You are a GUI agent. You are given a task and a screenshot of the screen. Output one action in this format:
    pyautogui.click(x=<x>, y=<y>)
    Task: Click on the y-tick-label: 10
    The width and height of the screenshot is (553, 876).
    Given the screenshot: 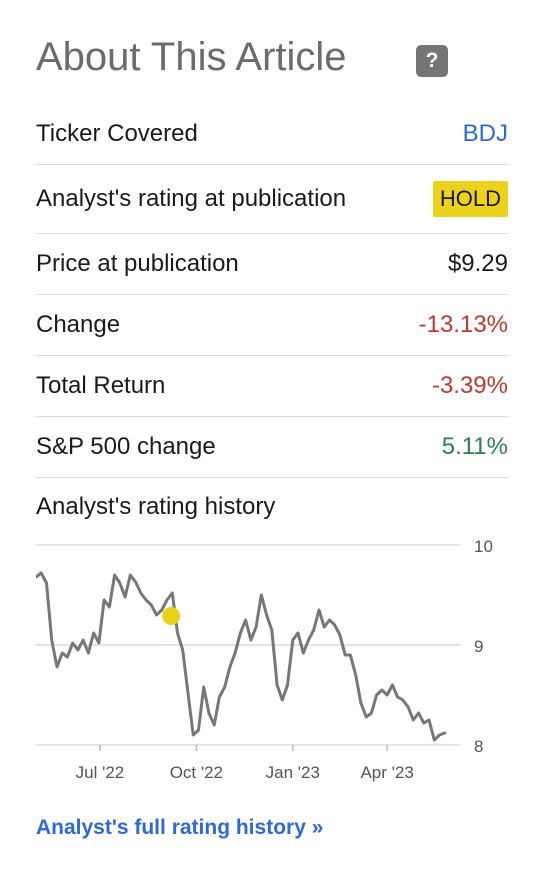 What is the action you would take?
    pyautogui.click(x=483, y=546)
    